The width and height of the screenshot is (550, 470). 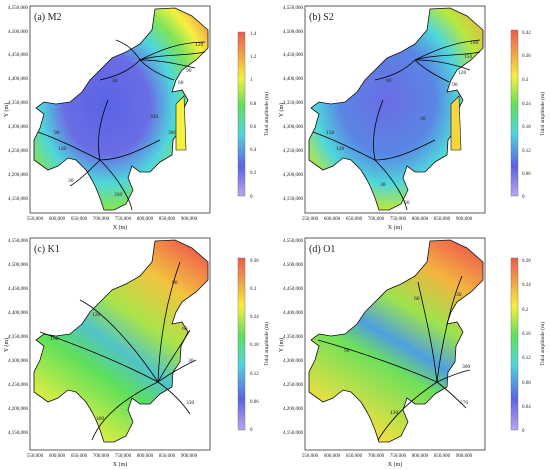 What do you see at coordinates (293, 241) in the screenshot?
I see `o1-y-tick: 4,550,000` at bounding box center [293, 241].